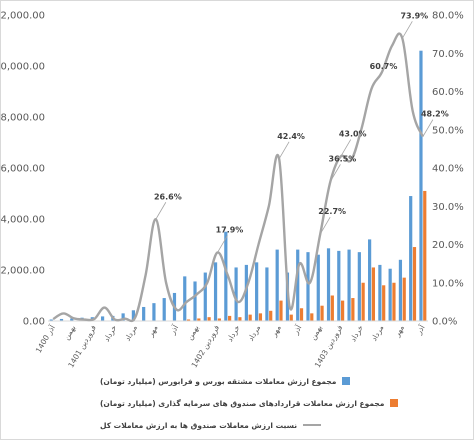 The image size is (474, 440). I want to click on left-axis-tick-label: 12,000.00, so click(22, 16).